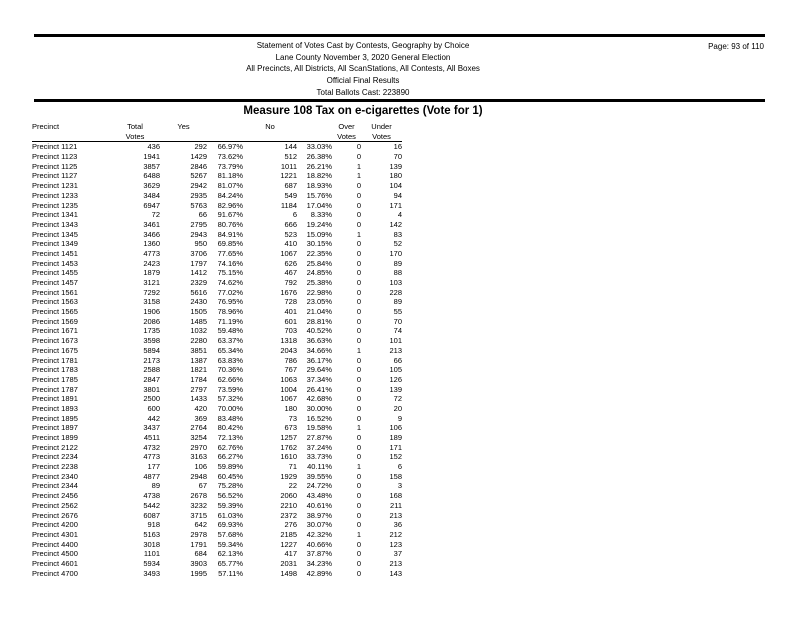  What do you see at coordinates (319, 292) in the screenshot?
I see `no-percent: 22.98%` at bounding box center [319, 292].